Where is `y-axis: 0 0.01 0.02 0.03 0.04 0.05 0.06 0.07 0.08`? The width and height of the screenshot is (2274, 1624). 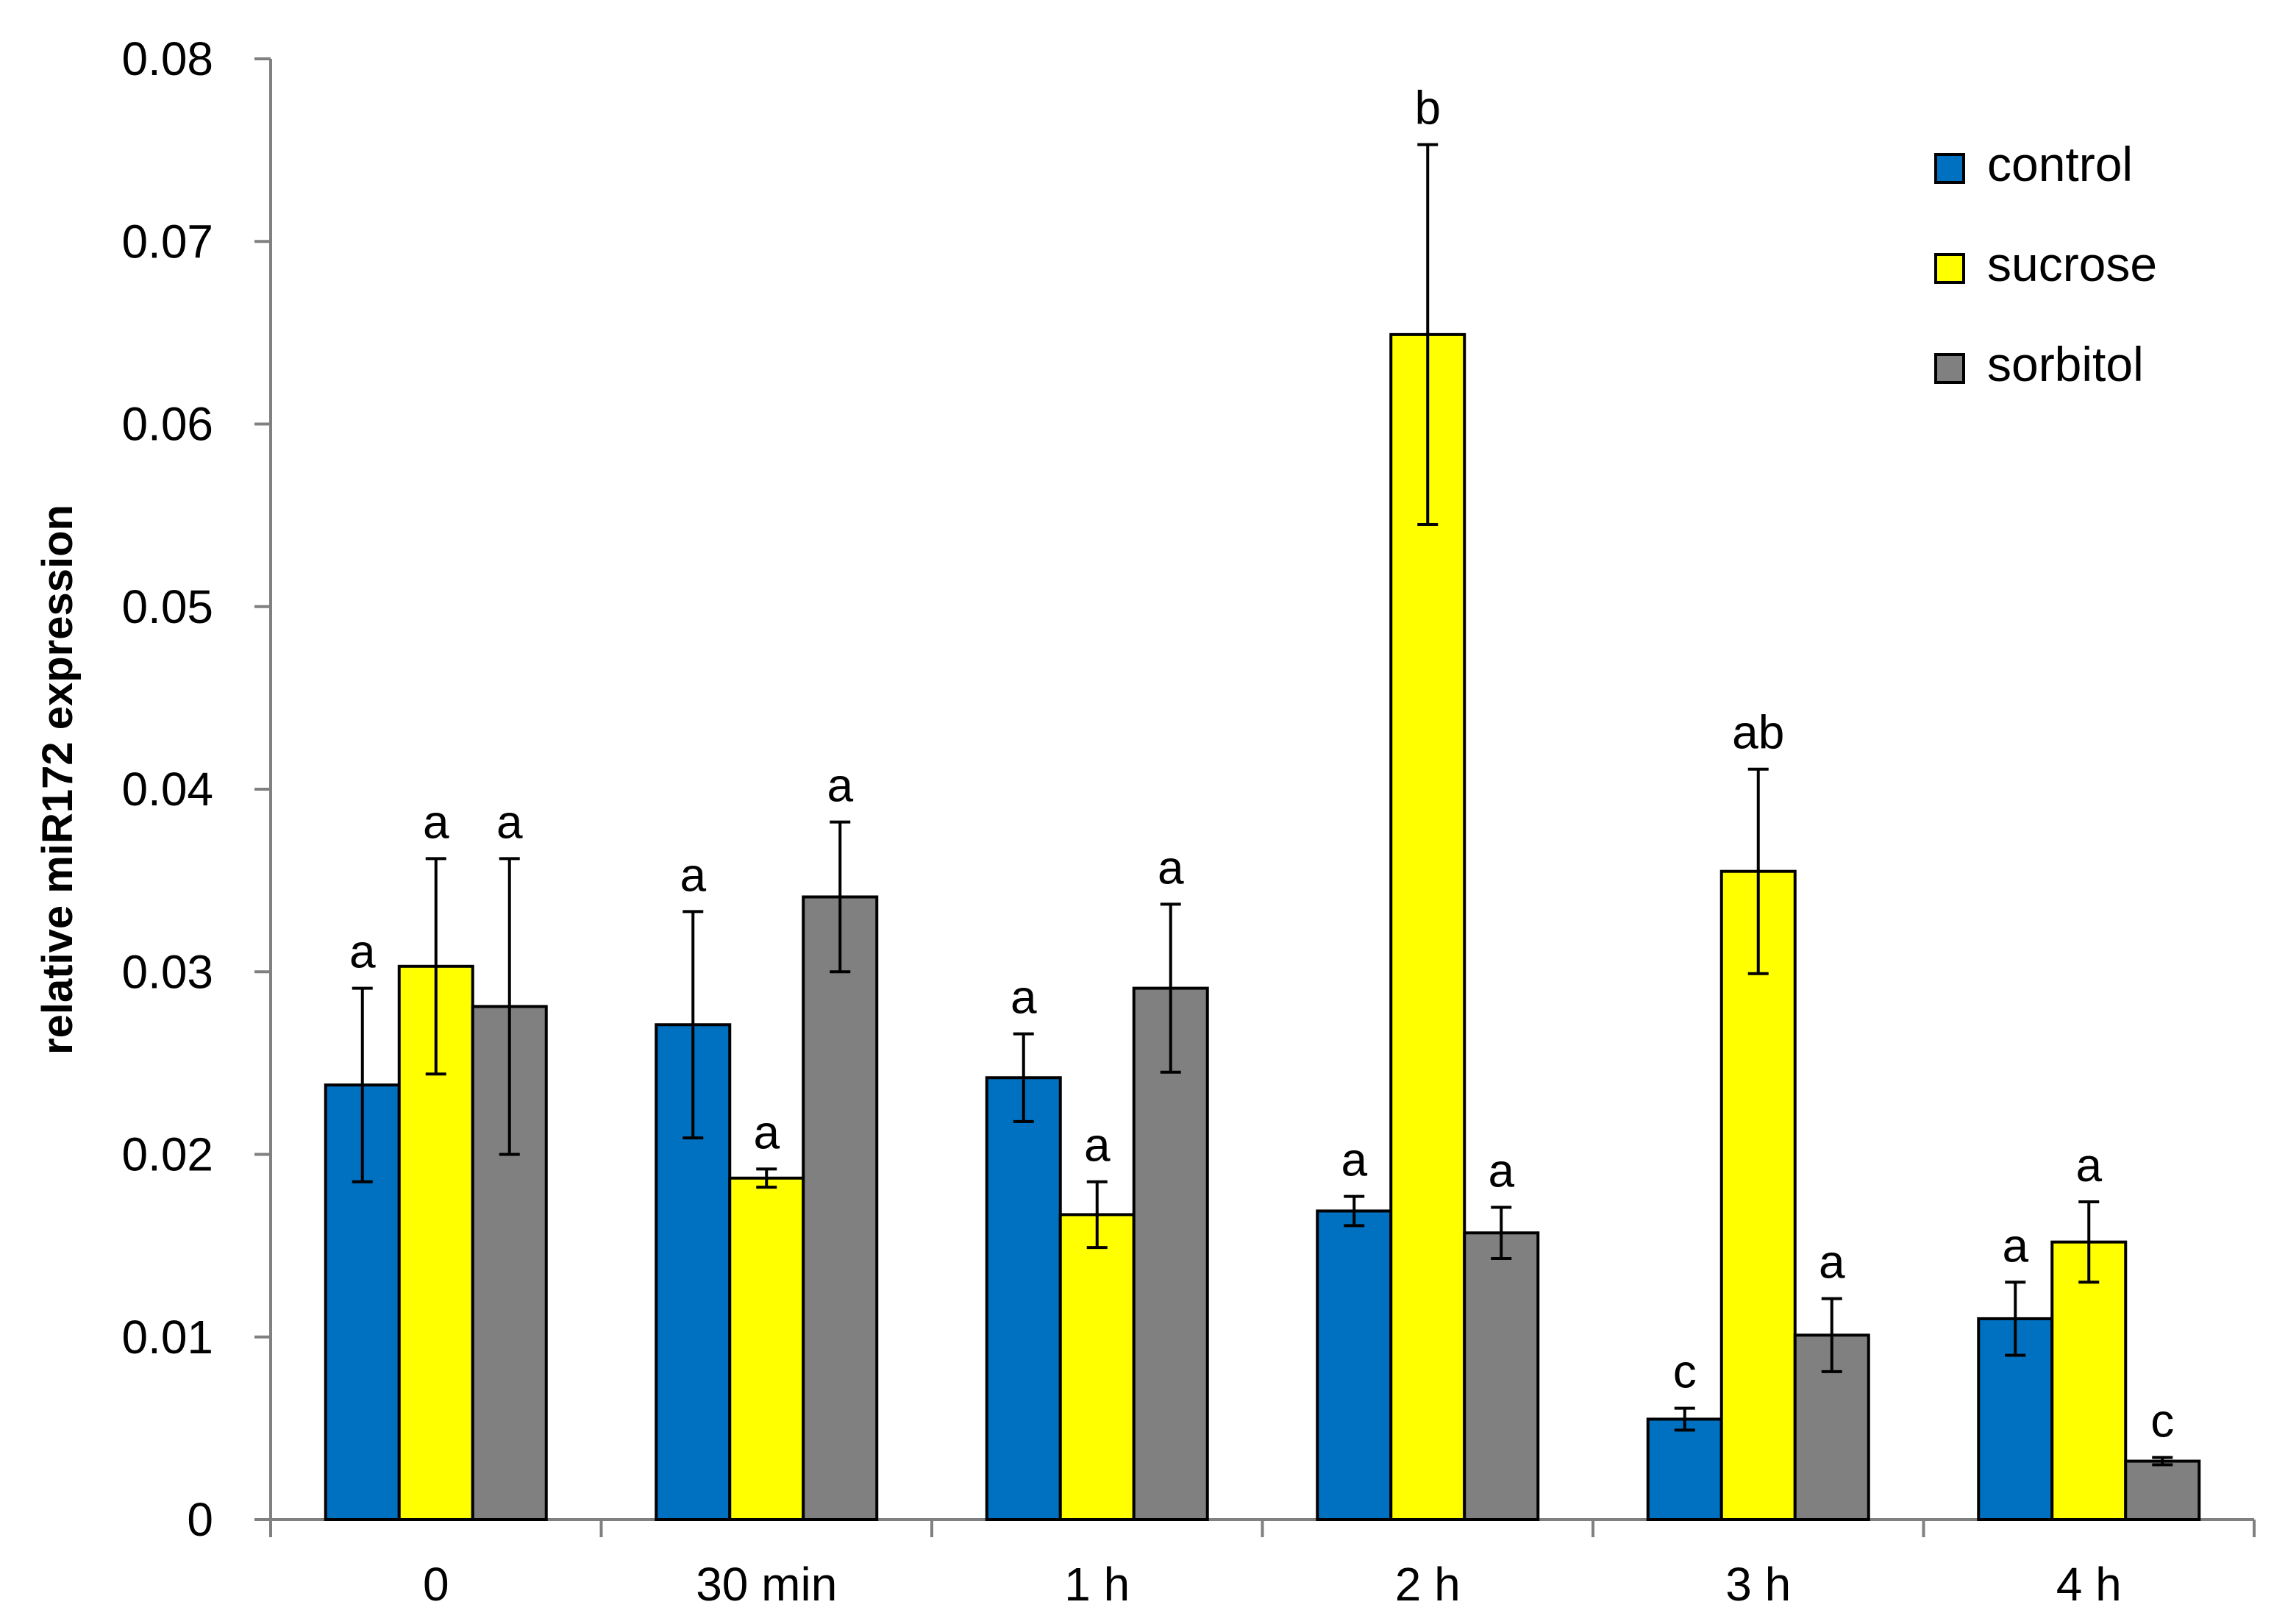
y-axis: 0 0.01 0.02 0.03 0.04 0.05 0.06 0.07 0.08 is located at coordinates (196, 789).